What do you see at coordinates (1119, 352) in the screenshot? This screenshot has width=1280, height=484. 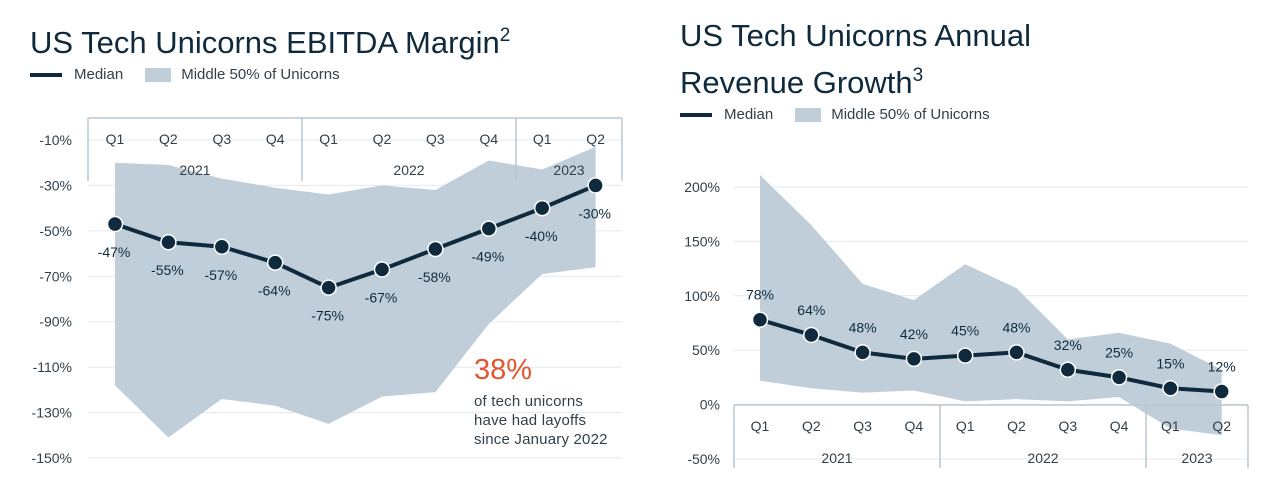 I see `median-value-label: 25%` at bounding box center [1119, 352].